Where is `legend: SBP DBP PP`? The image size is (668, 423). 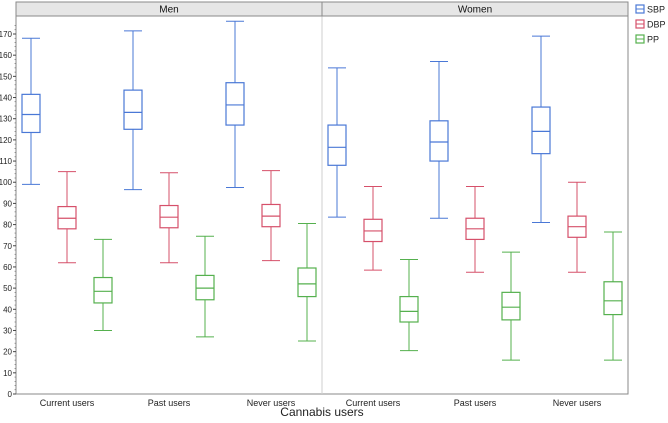
legend: SBP DBP PP is located at coordinates (650, 24).